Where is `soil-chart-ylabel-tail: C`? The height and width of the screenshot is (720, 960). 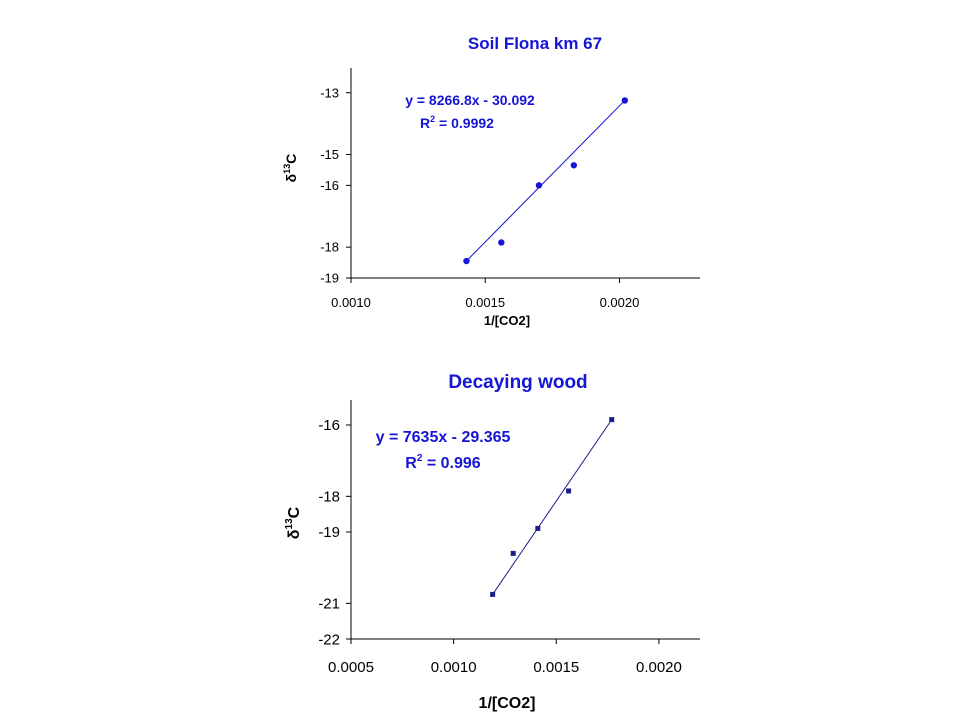
soil-chart-ylabel-tail: C is located at coordinates (291, 159).